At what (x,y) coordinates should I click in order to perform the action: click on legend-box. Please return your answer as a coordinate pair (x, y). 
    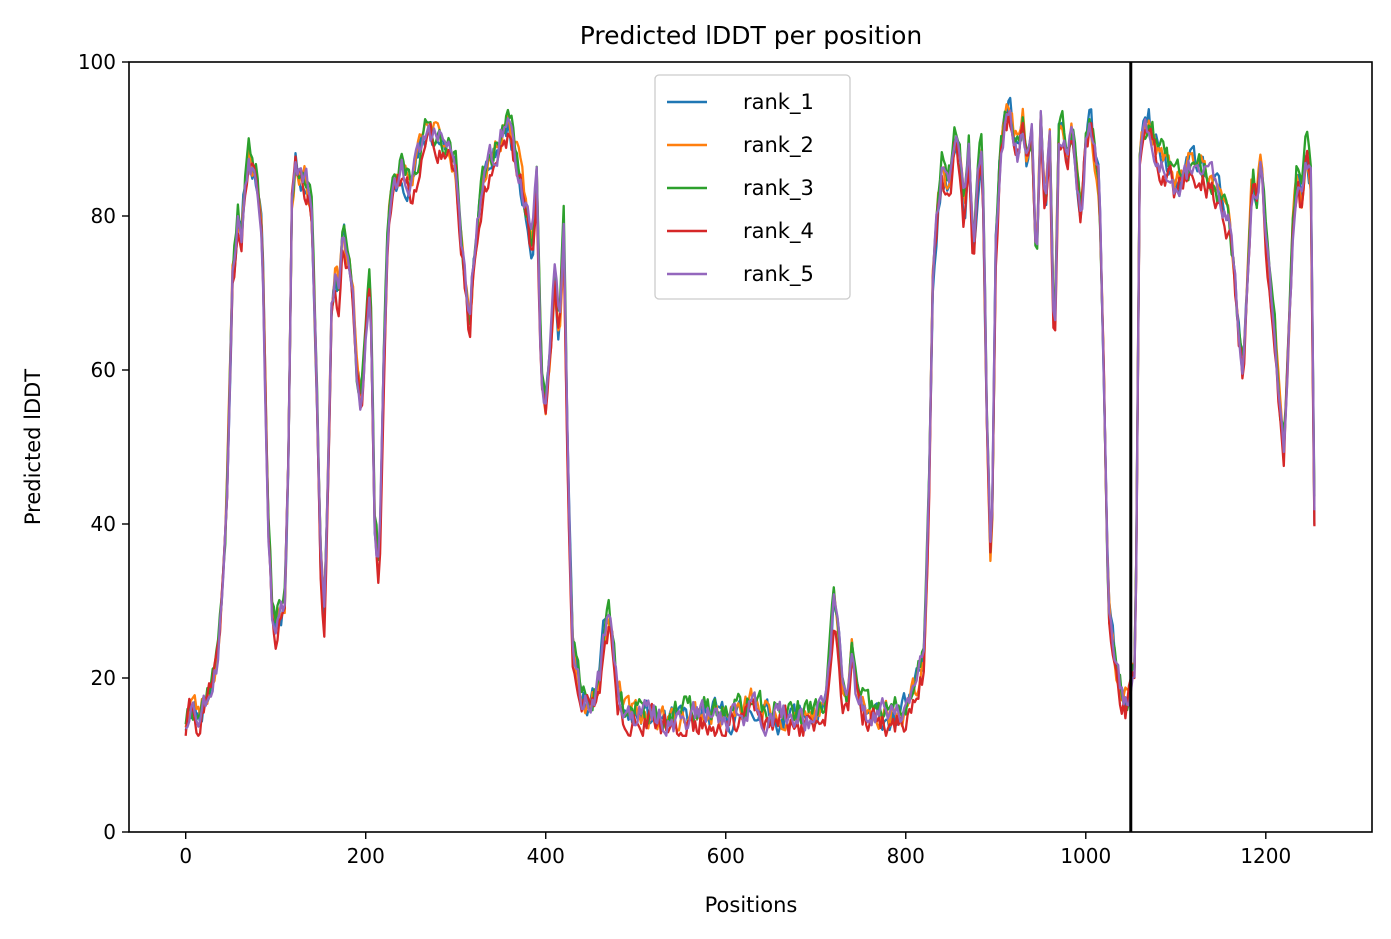
    Looking at the image, I should click on (752, 187).